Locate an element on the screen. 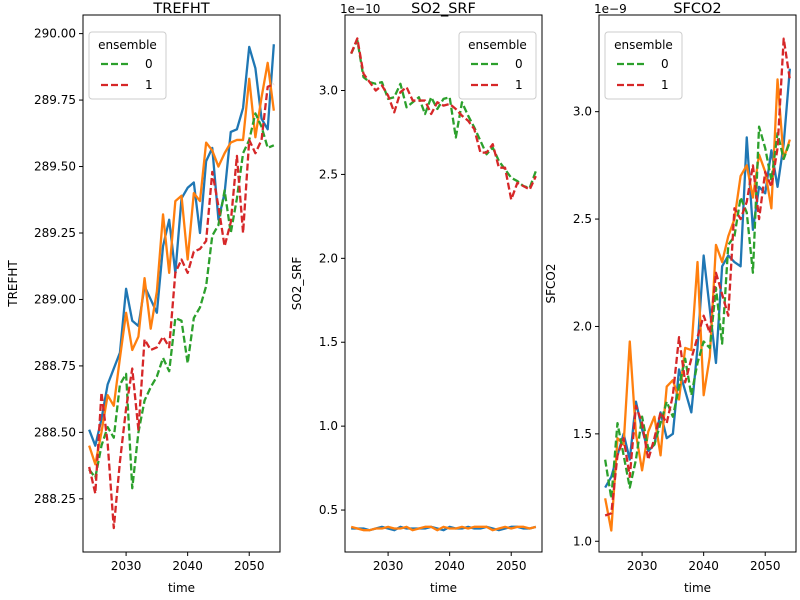 The height and width of the screenshot is (600, 800). chart-title: SO2_SRF is located at coordinates (443, 9).